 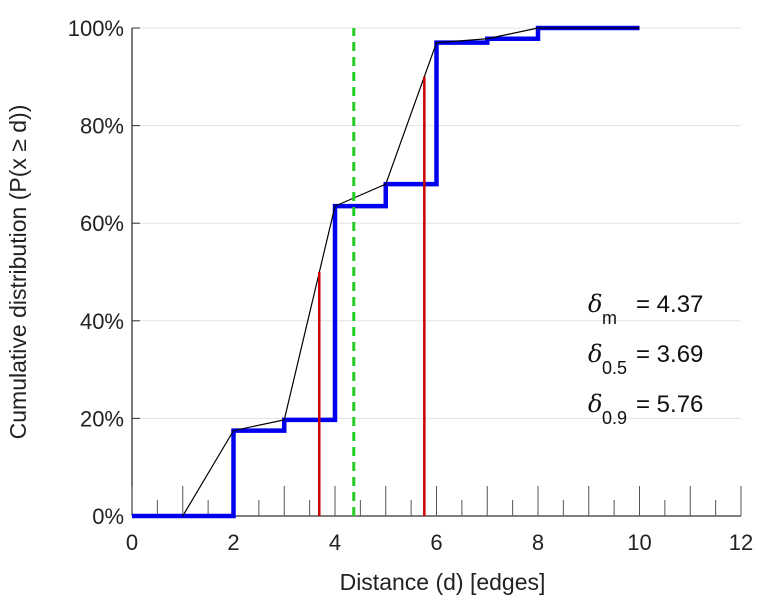 What do you see at coordinates (96, 28) in the screenshot?
I see `y-tick-label-5: 100%` at bounding box center [96, 28].